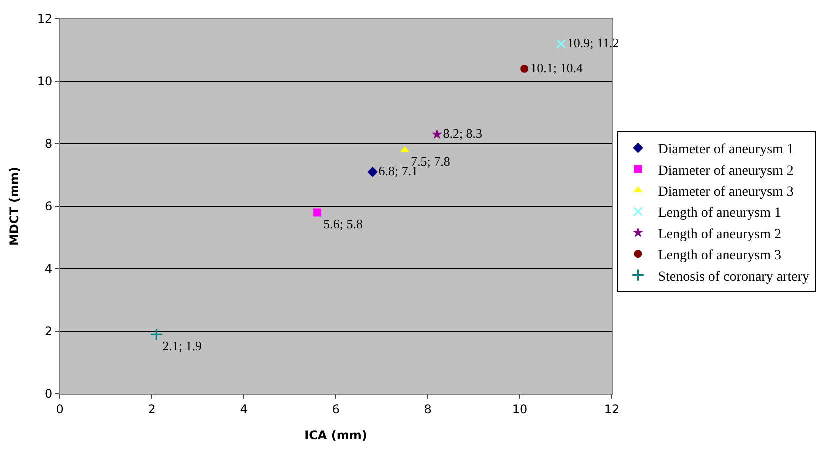 The width and height of the screenshot is (828, 452). Describe the element at coordinates (430, 161) in the screenshot. I see `data-label: 7.5; 7.8` at that location.